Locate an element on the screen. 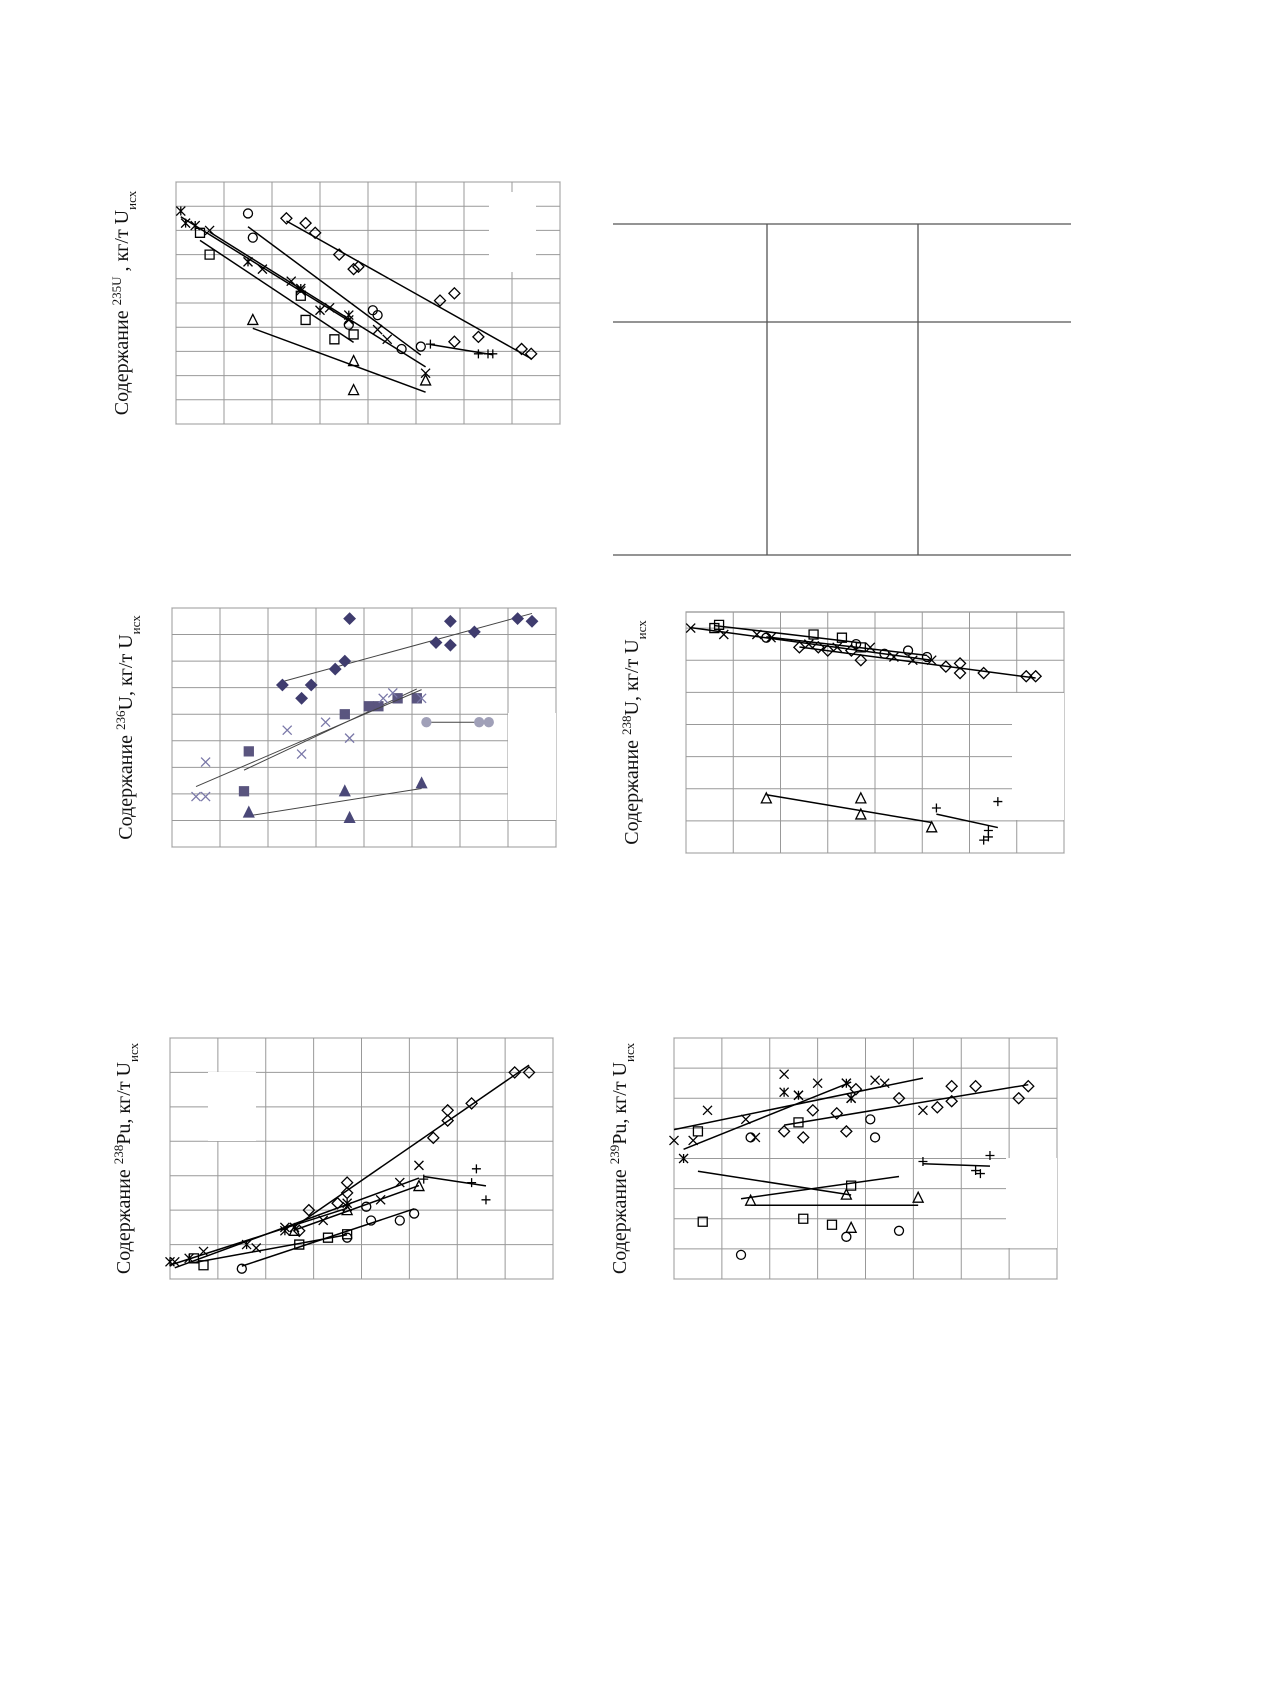 The image size is (1270, 1688). y-axis-label-part: Pu, кг/т U is located at coordinates (620, 1102).